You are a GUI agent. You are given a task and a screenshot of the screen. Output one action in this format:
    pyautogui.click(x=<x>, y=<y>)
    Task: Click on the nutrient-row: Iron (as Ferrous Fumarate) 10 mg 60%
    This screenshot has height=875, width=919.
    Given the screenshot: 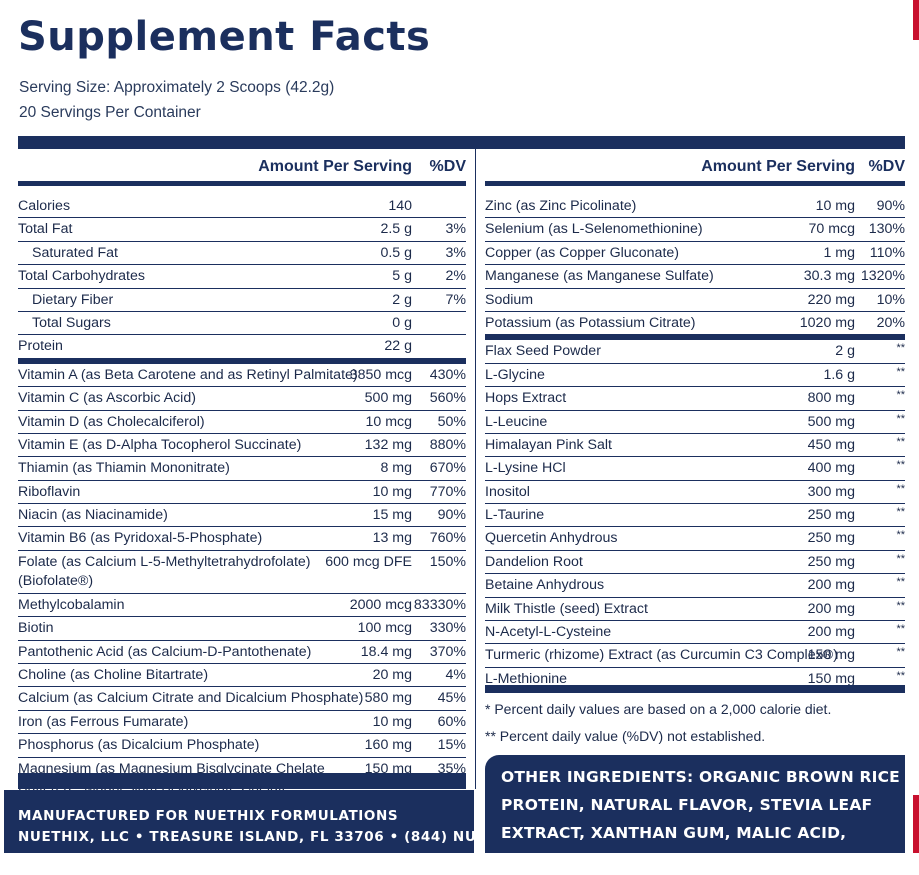 What is the action you would take?
    pyautogui.click(x=242, y=723)
    